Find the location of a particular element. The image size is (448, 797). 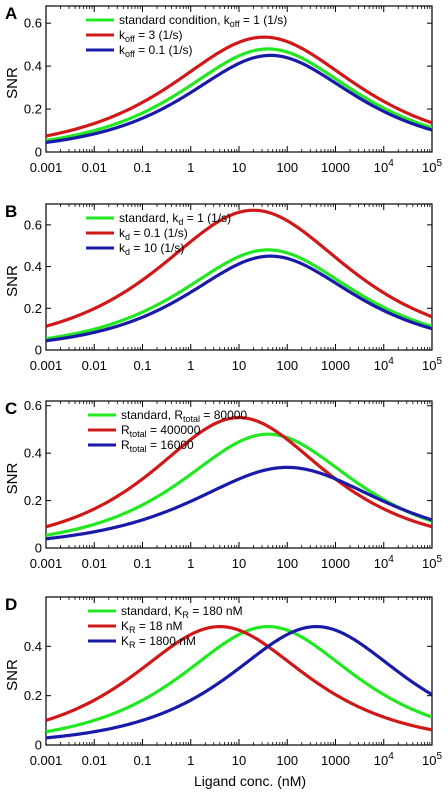

legend-label: standard, kd = 1 (1/s) is located at coordinates (175, 219).